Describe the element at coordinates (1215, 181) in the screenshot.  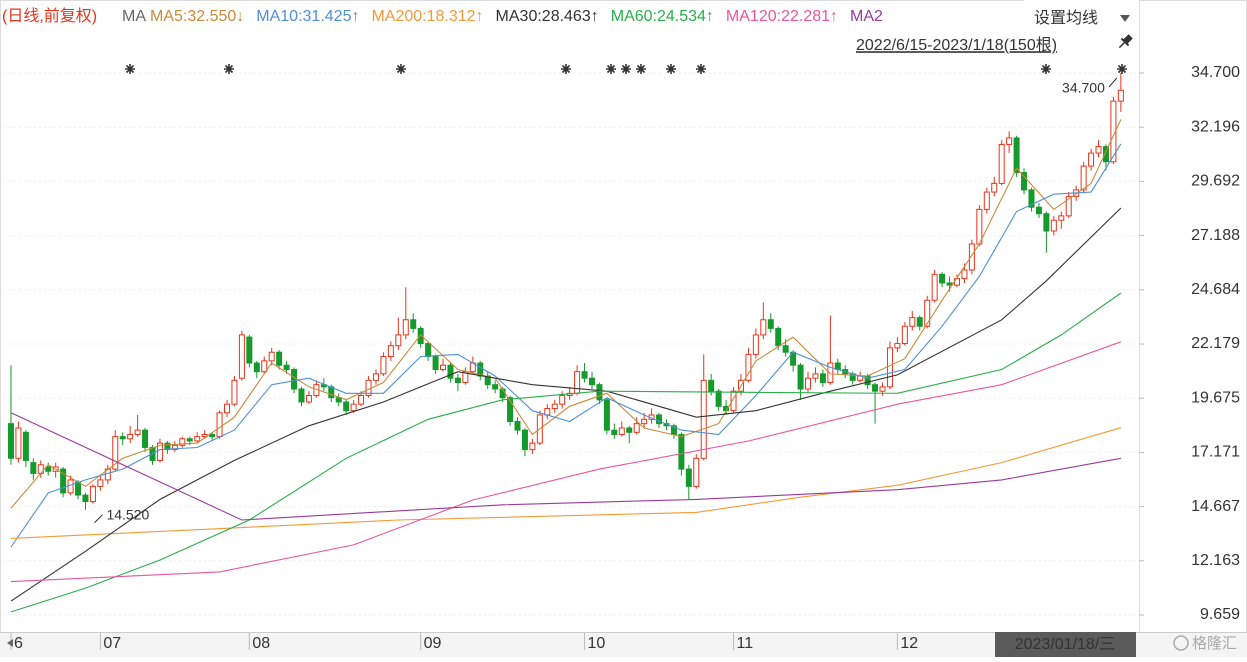
I see `y-tick-label: 29.692` at that location.